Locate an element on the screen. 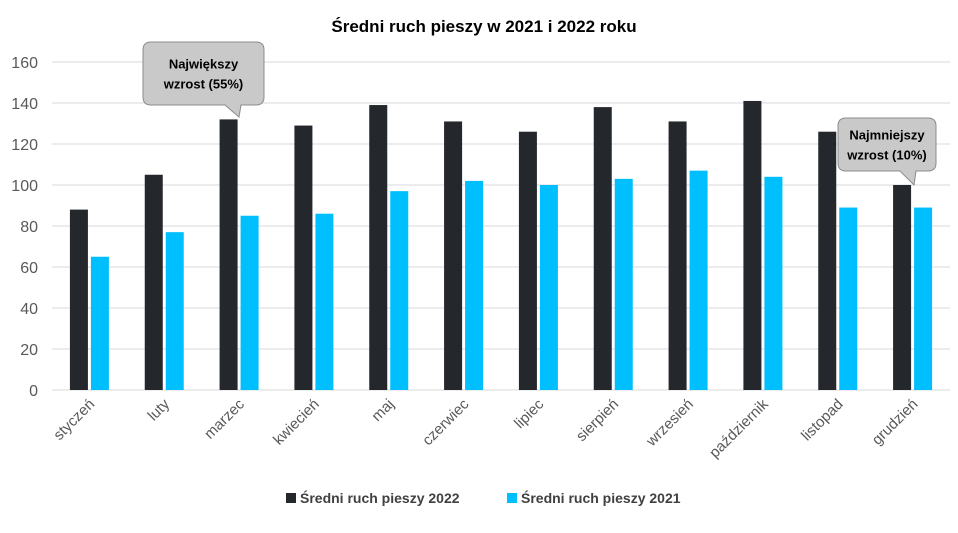 The height and width of the screenshot is (533, 958). y-tick-label: 120 is located at coordinates (24, 145).